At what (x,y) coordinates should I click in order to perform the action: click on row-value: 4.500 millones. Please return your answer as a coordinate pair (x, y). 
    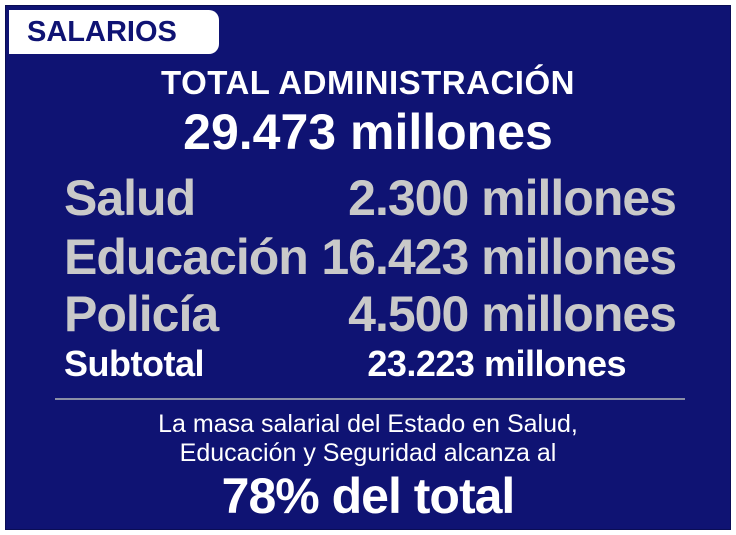
    Looking at the image, I should click on (512, 314).